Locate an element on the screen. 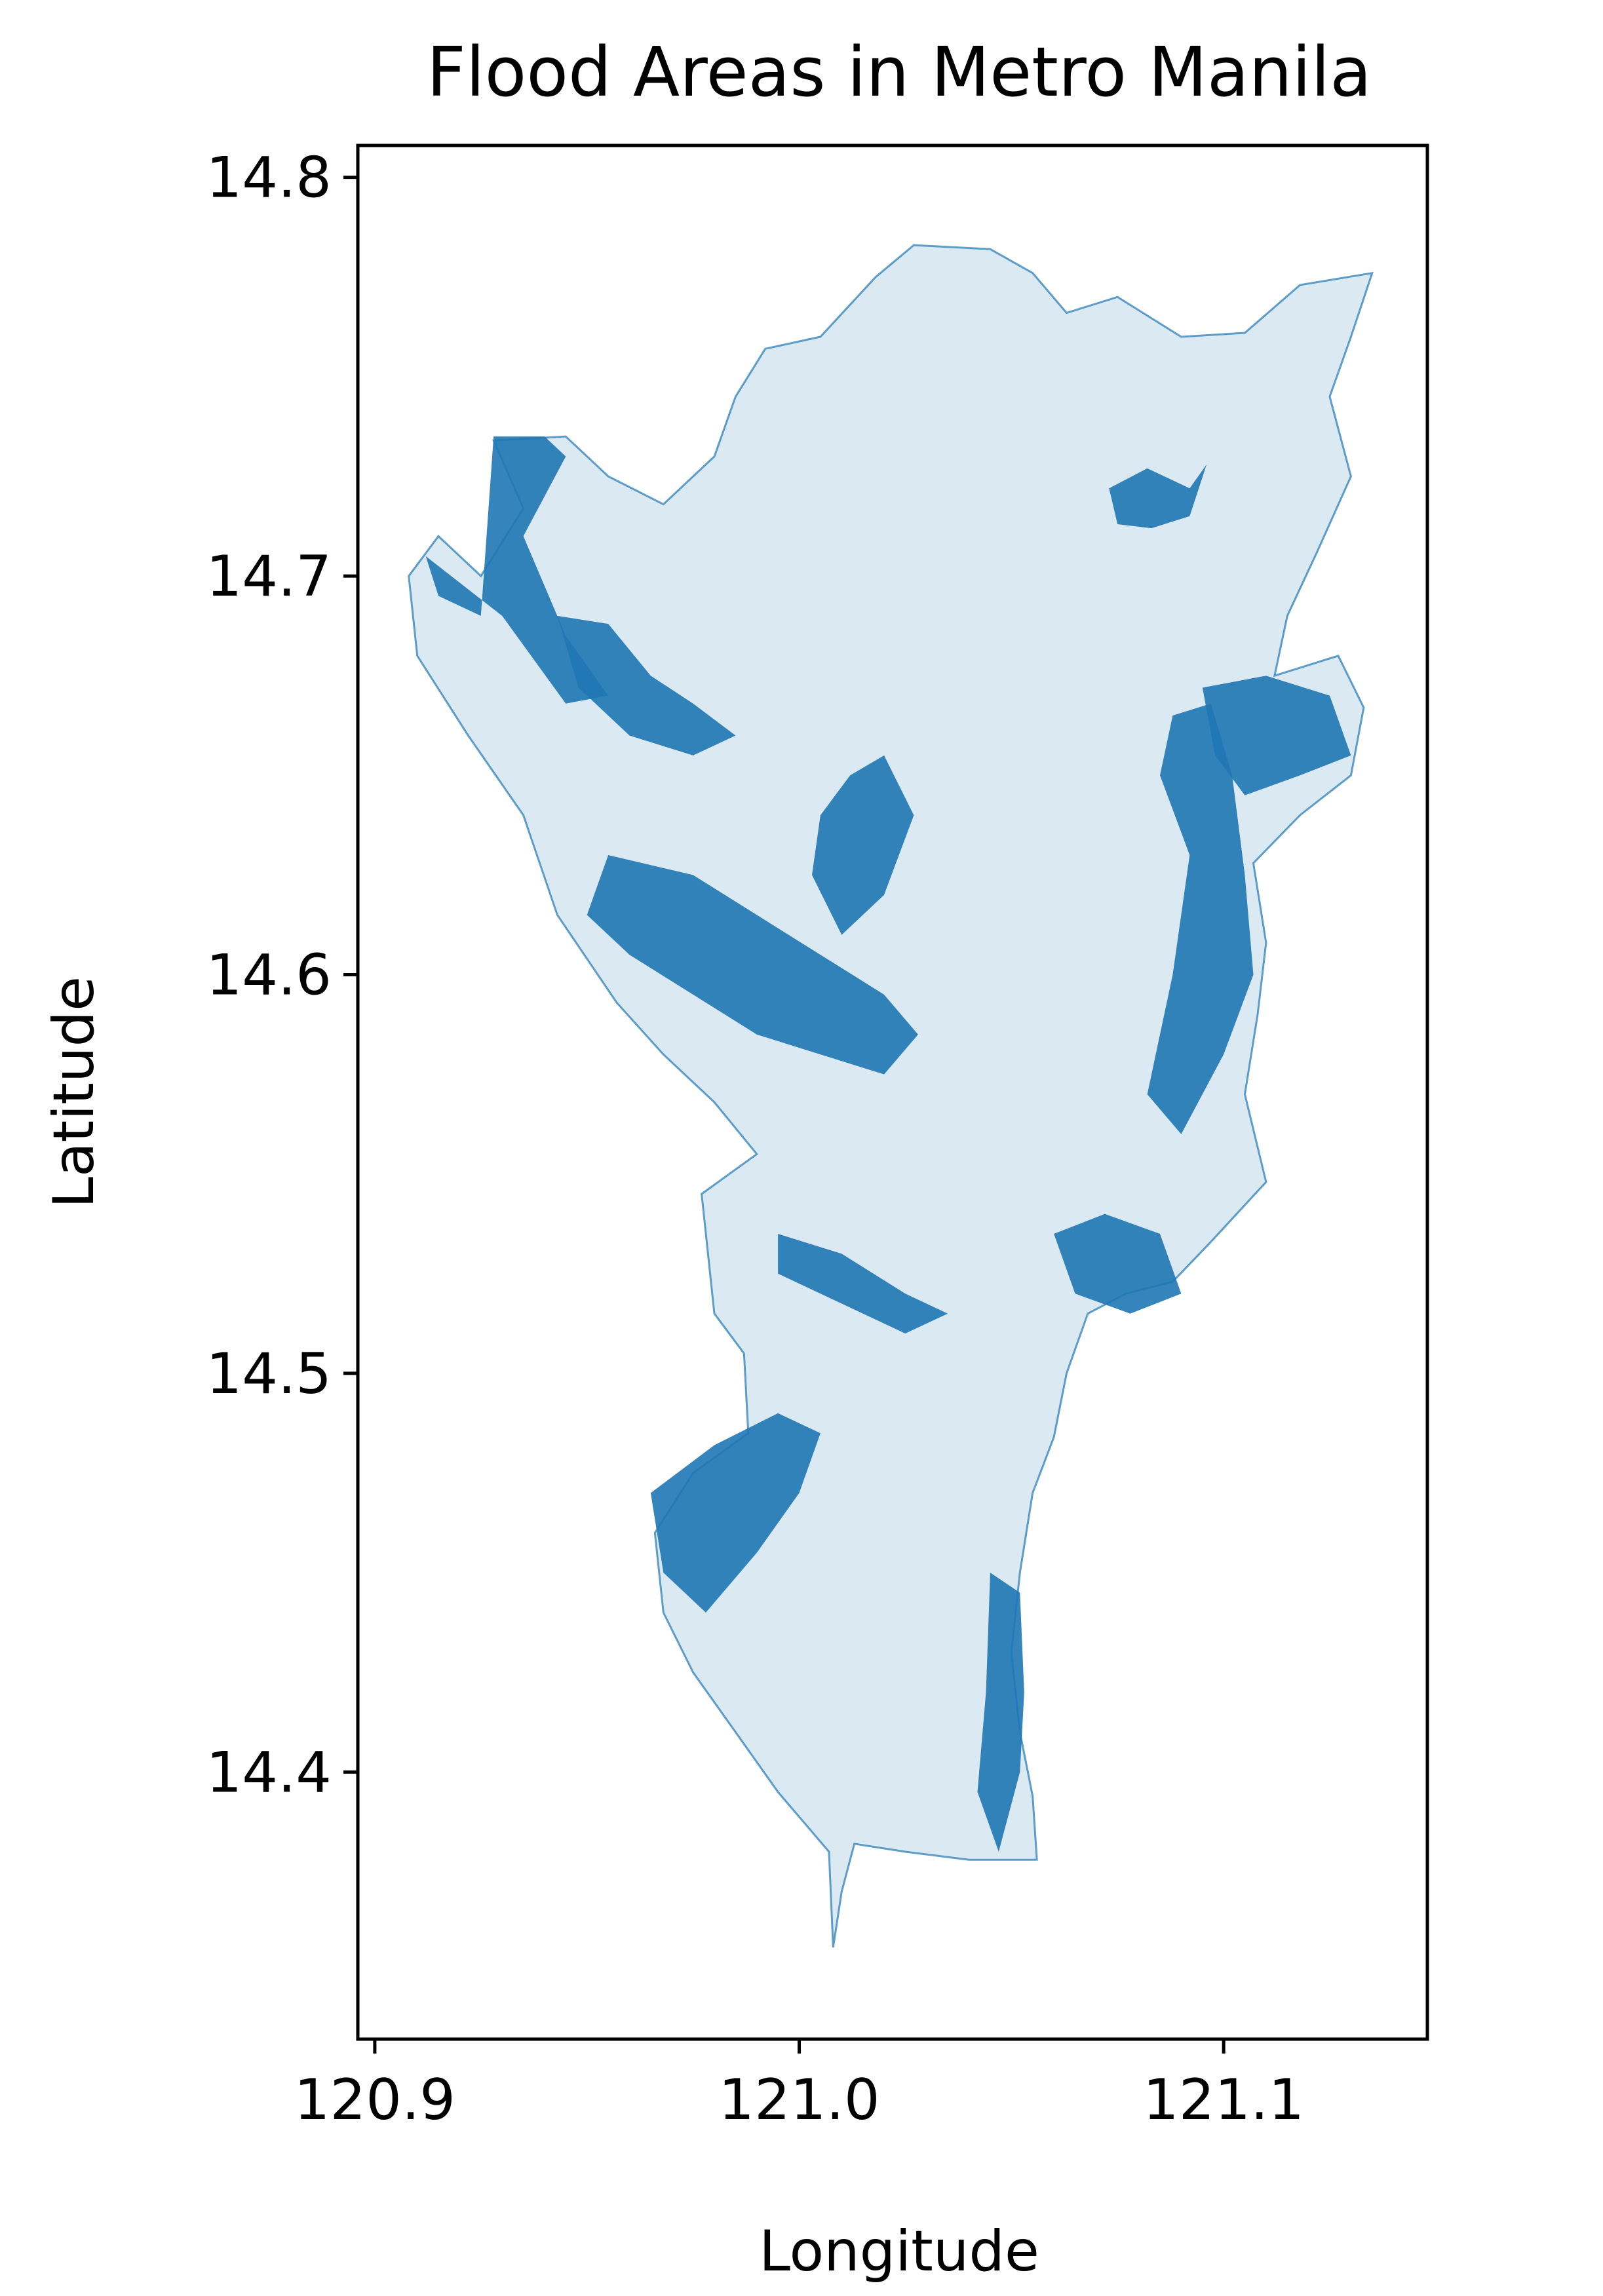 The height and width of the screenshot is (2296, 1603). x-axis-ticks: 120.9 121.0 121.1 is located at coordinates (799, 2086).